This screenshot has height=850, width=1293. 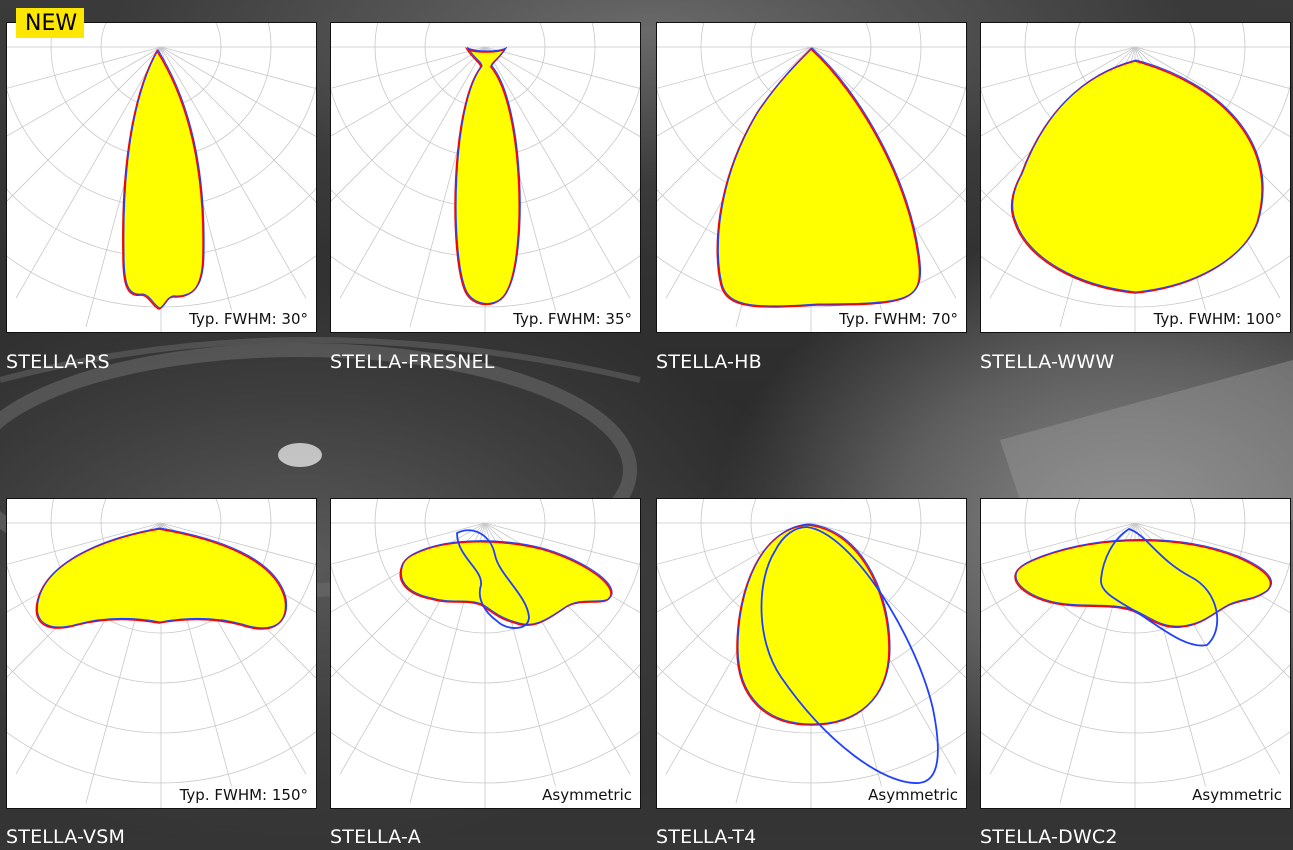 I want to click on product-name: STELLA-FRESNEL, so click(x=412, y=362).